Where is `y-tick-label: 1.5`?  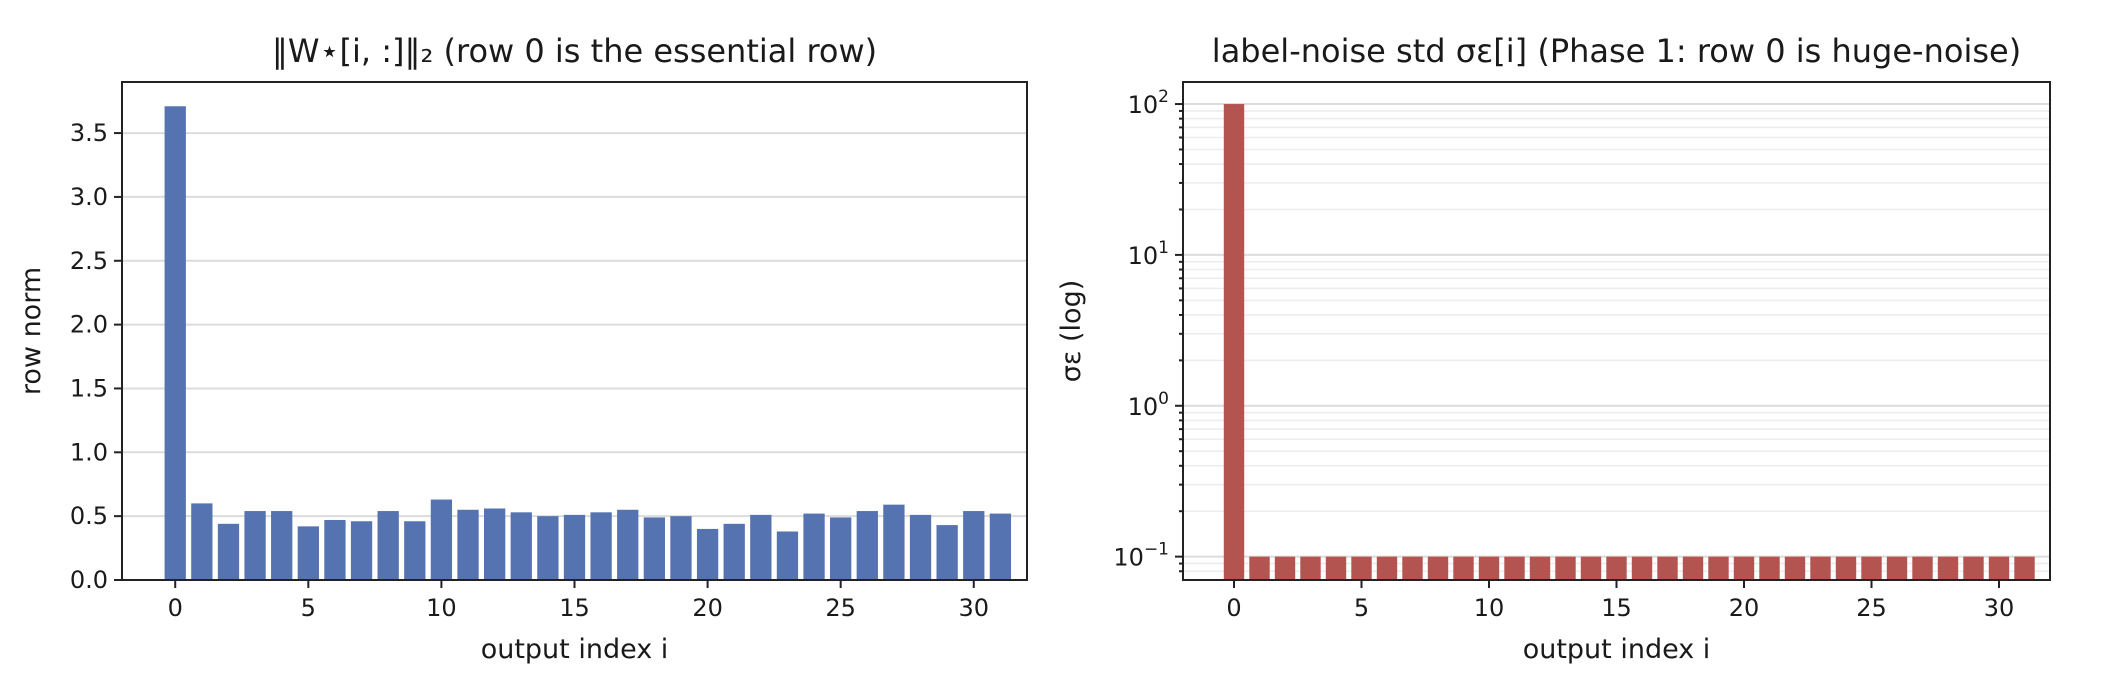
y-tick-label: 1.5 is located at coordinates (89, 388).